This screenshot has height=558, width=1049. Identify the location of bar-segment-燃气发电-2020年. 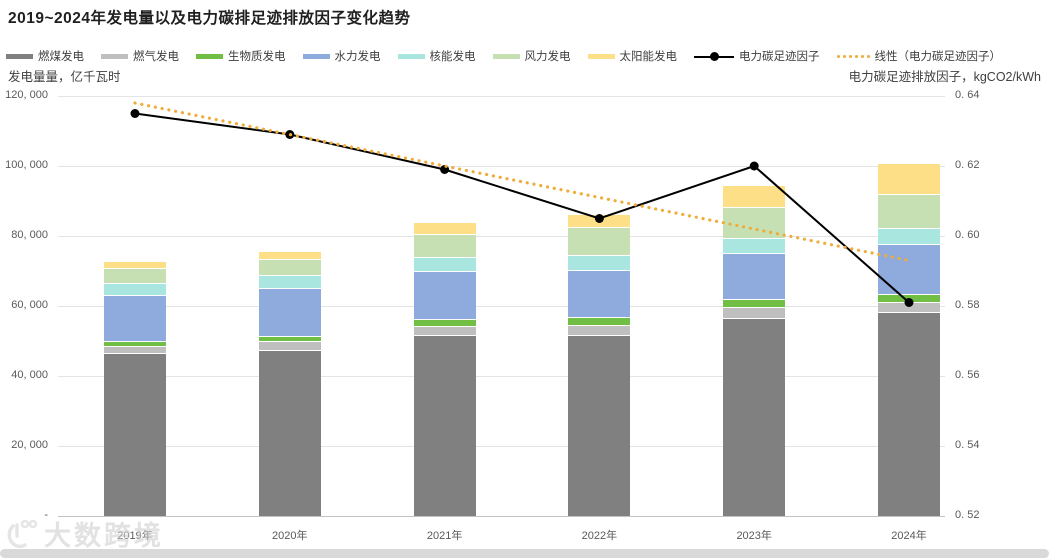
(289, 346).